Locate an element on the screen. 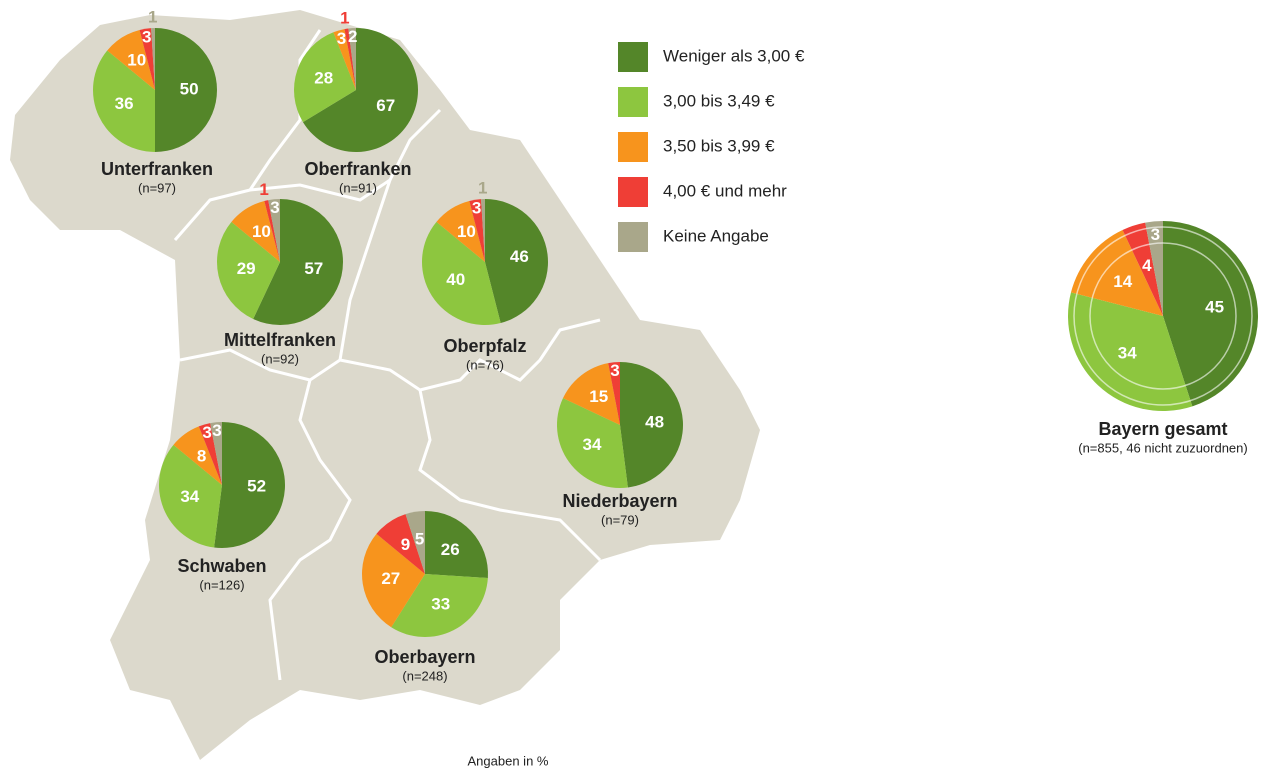  region-title: Unterfranken is located at coordinates (157, 169).